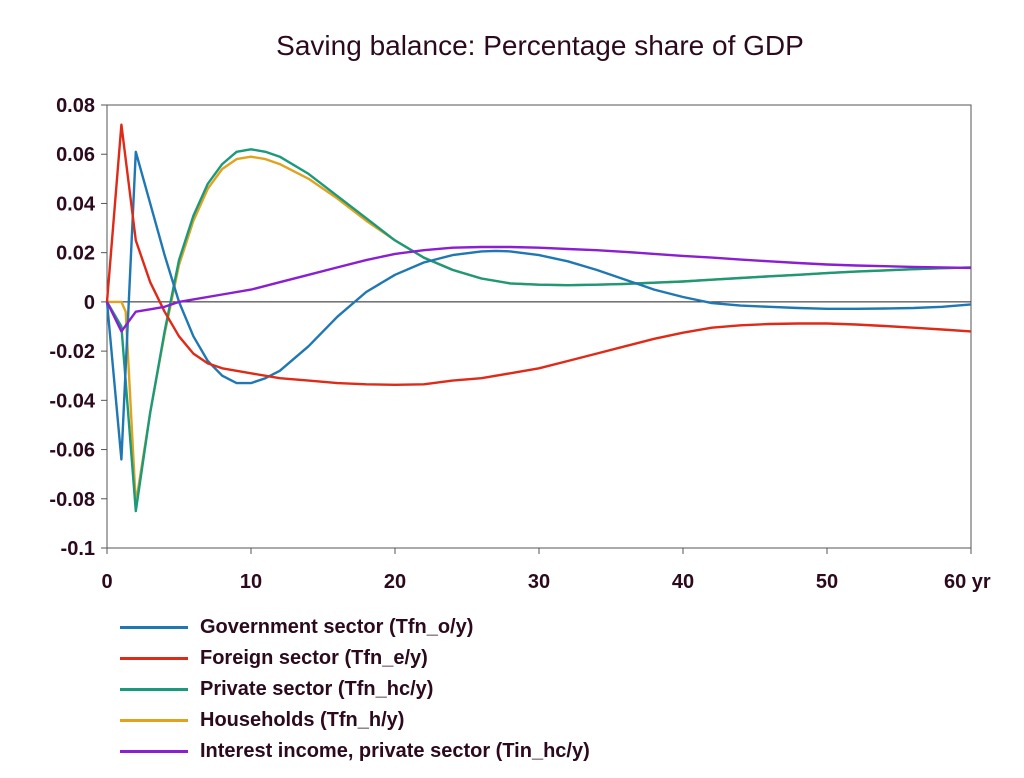 The width and height of the screenshot is (1024, 778). Describe the element at coordinates (539, 582) in the screenshot. I see `x-tick-label: 30` at that location.